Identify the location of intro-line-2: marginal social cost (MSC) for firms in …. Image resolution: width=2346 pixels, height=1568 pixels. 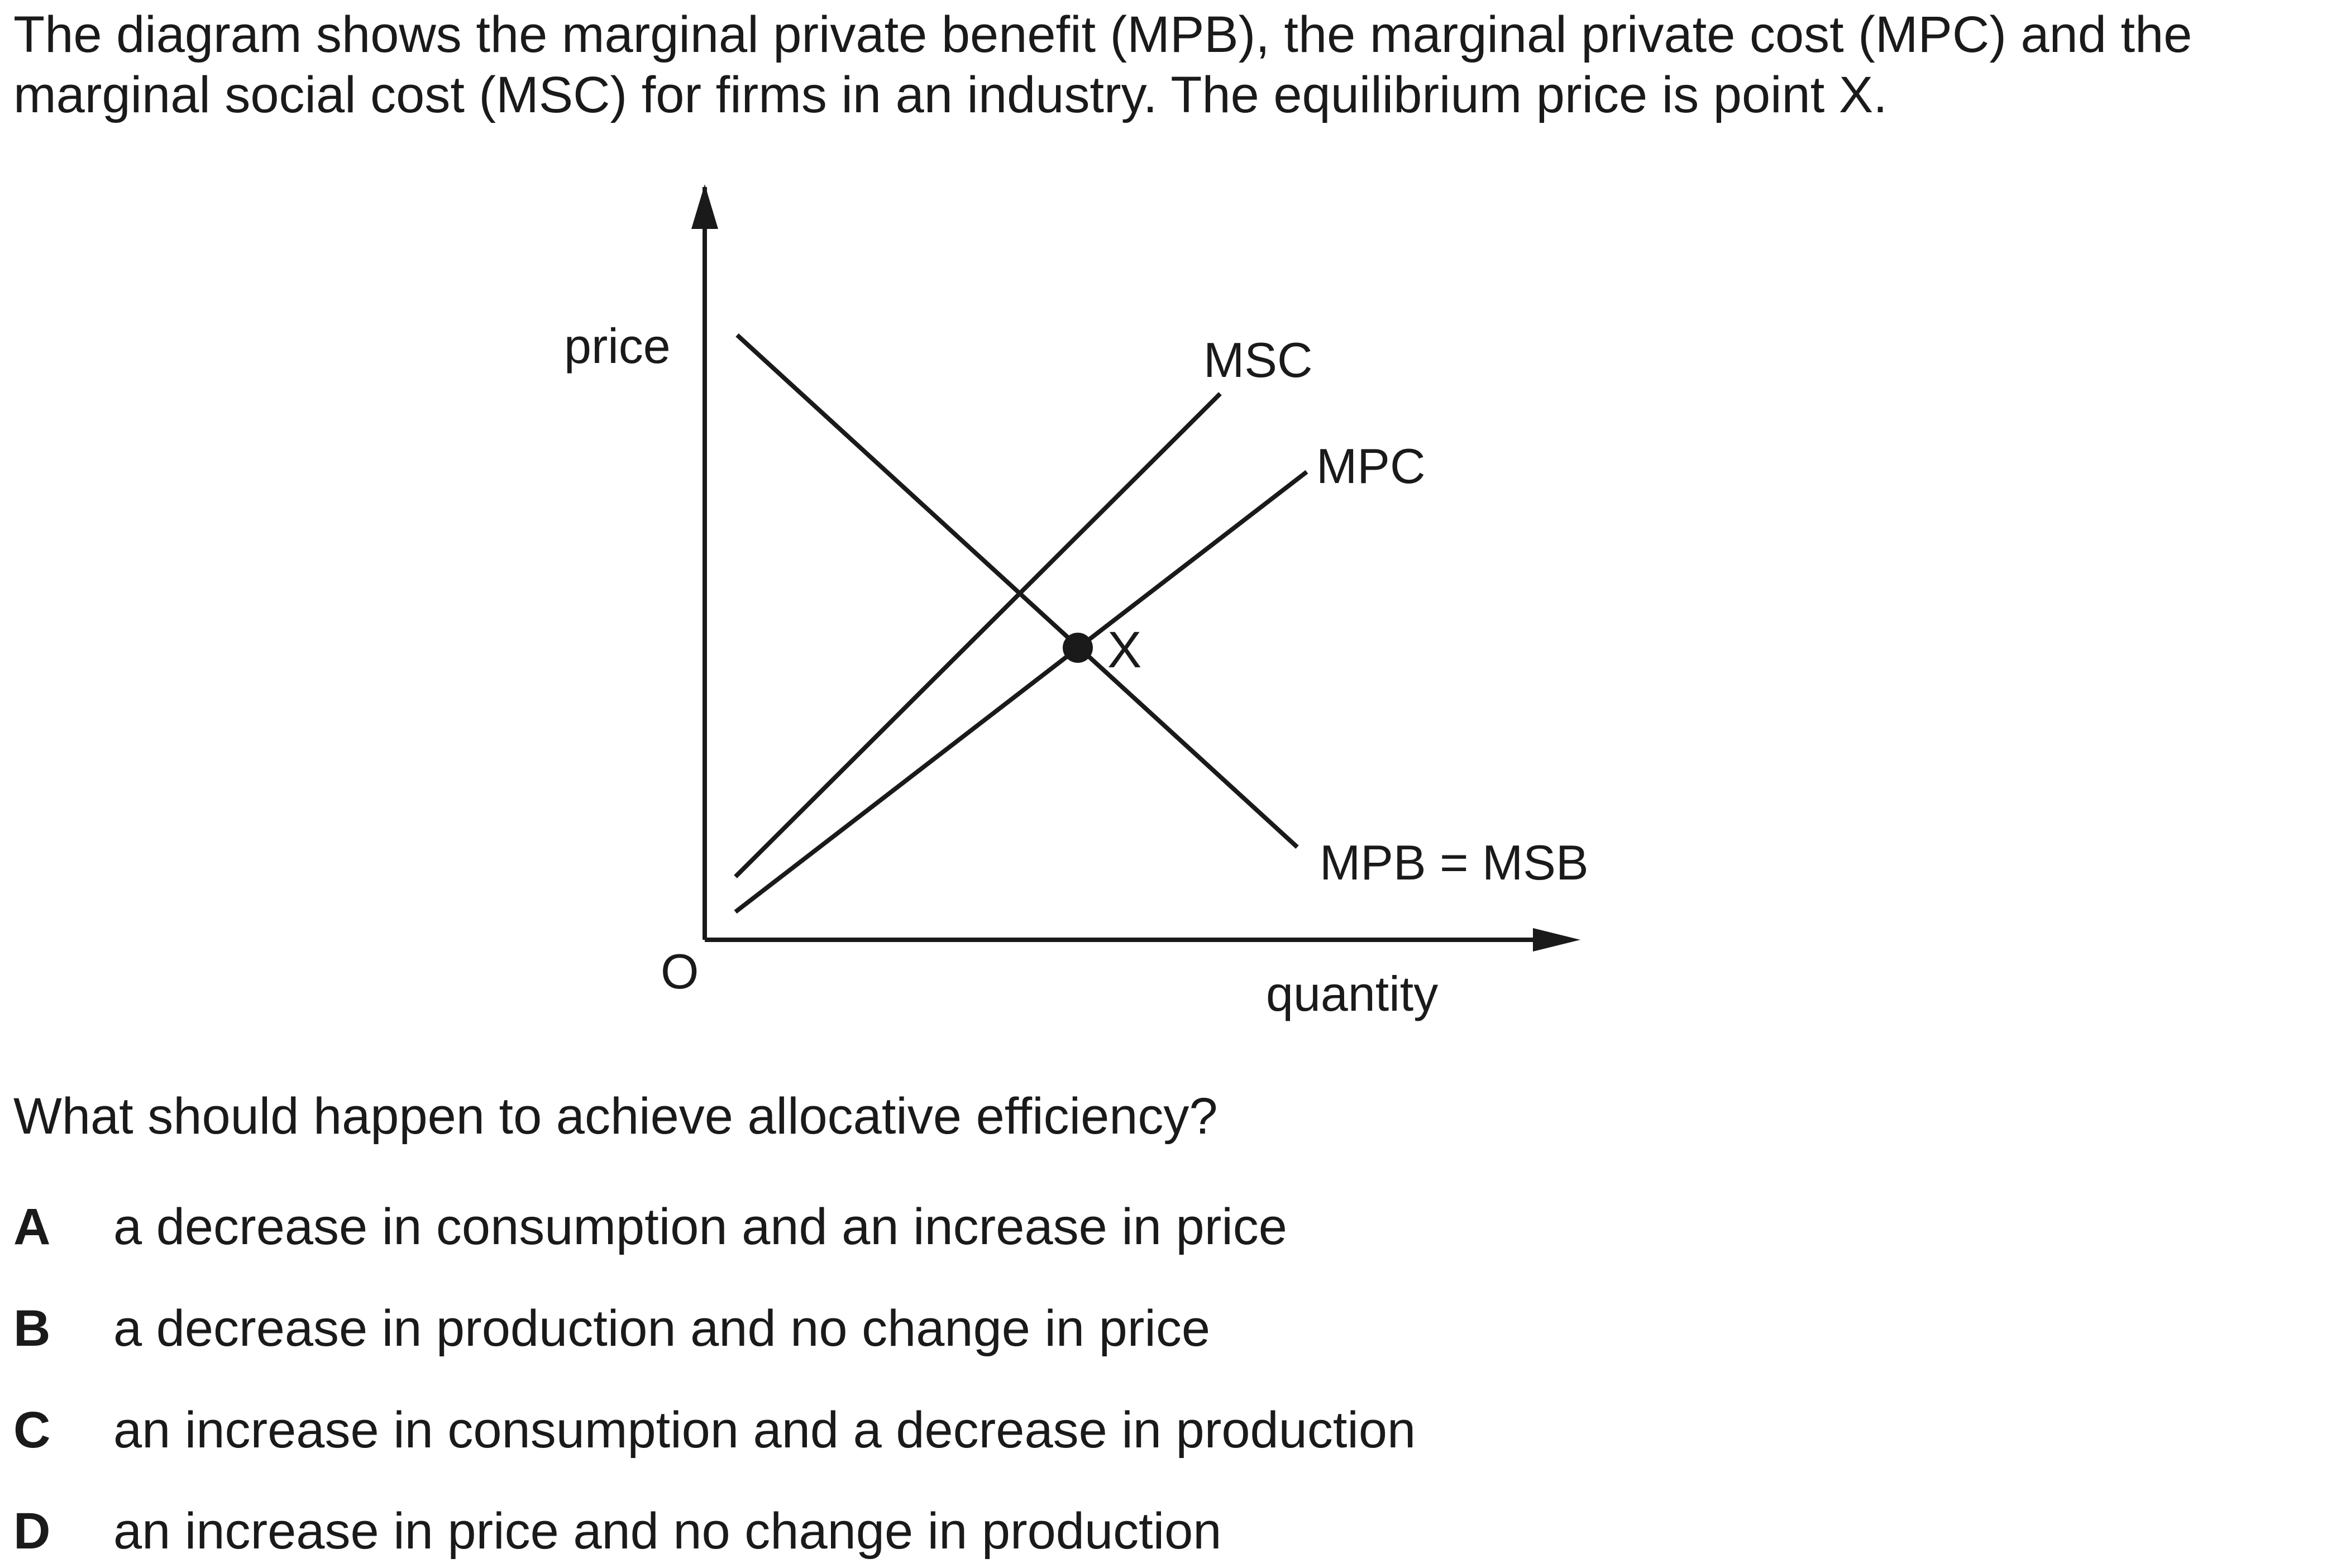
(950, 94).